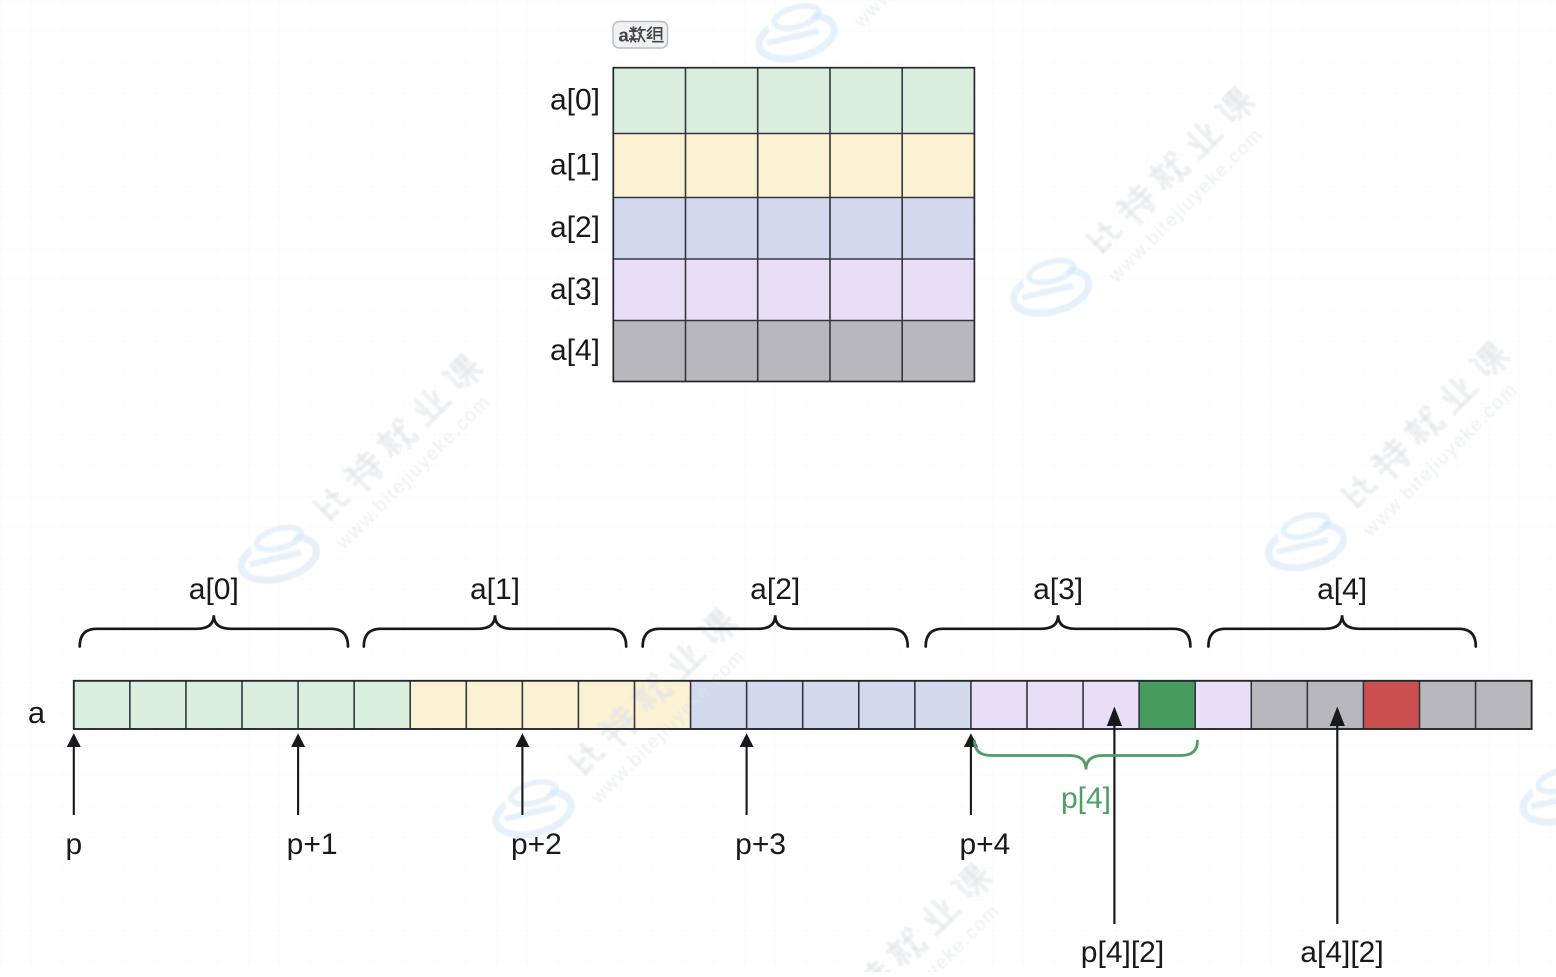 This screenshot has width=1556, height=977. I want to click on svg-text: p, so click(73, 844).